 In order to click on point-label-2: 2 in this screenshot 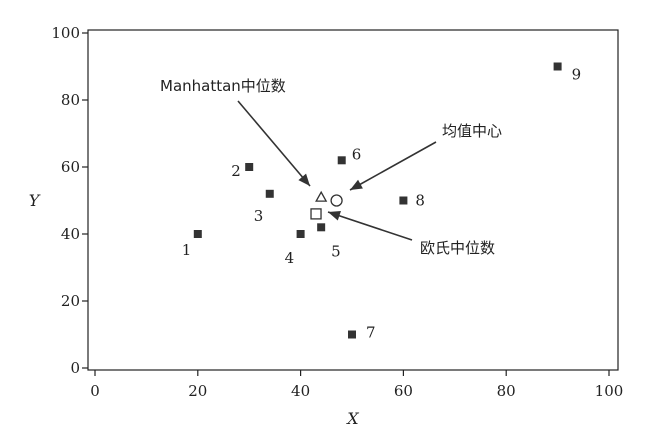, I will do `click(236, 171)`.